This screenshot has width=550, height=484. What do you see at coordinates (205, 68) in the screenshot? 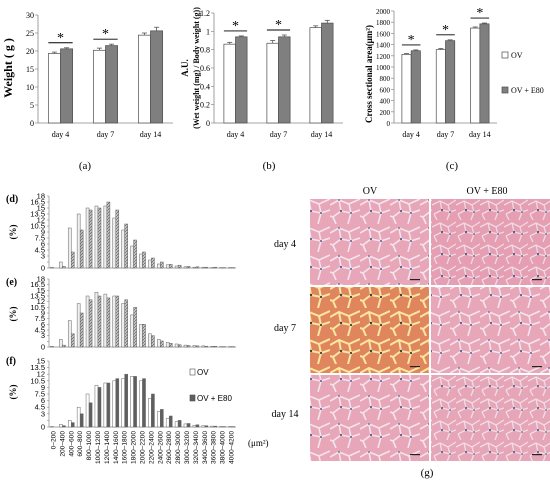
I see `b-ytick-label-3: 0.6` at bounding box center [205, 68].